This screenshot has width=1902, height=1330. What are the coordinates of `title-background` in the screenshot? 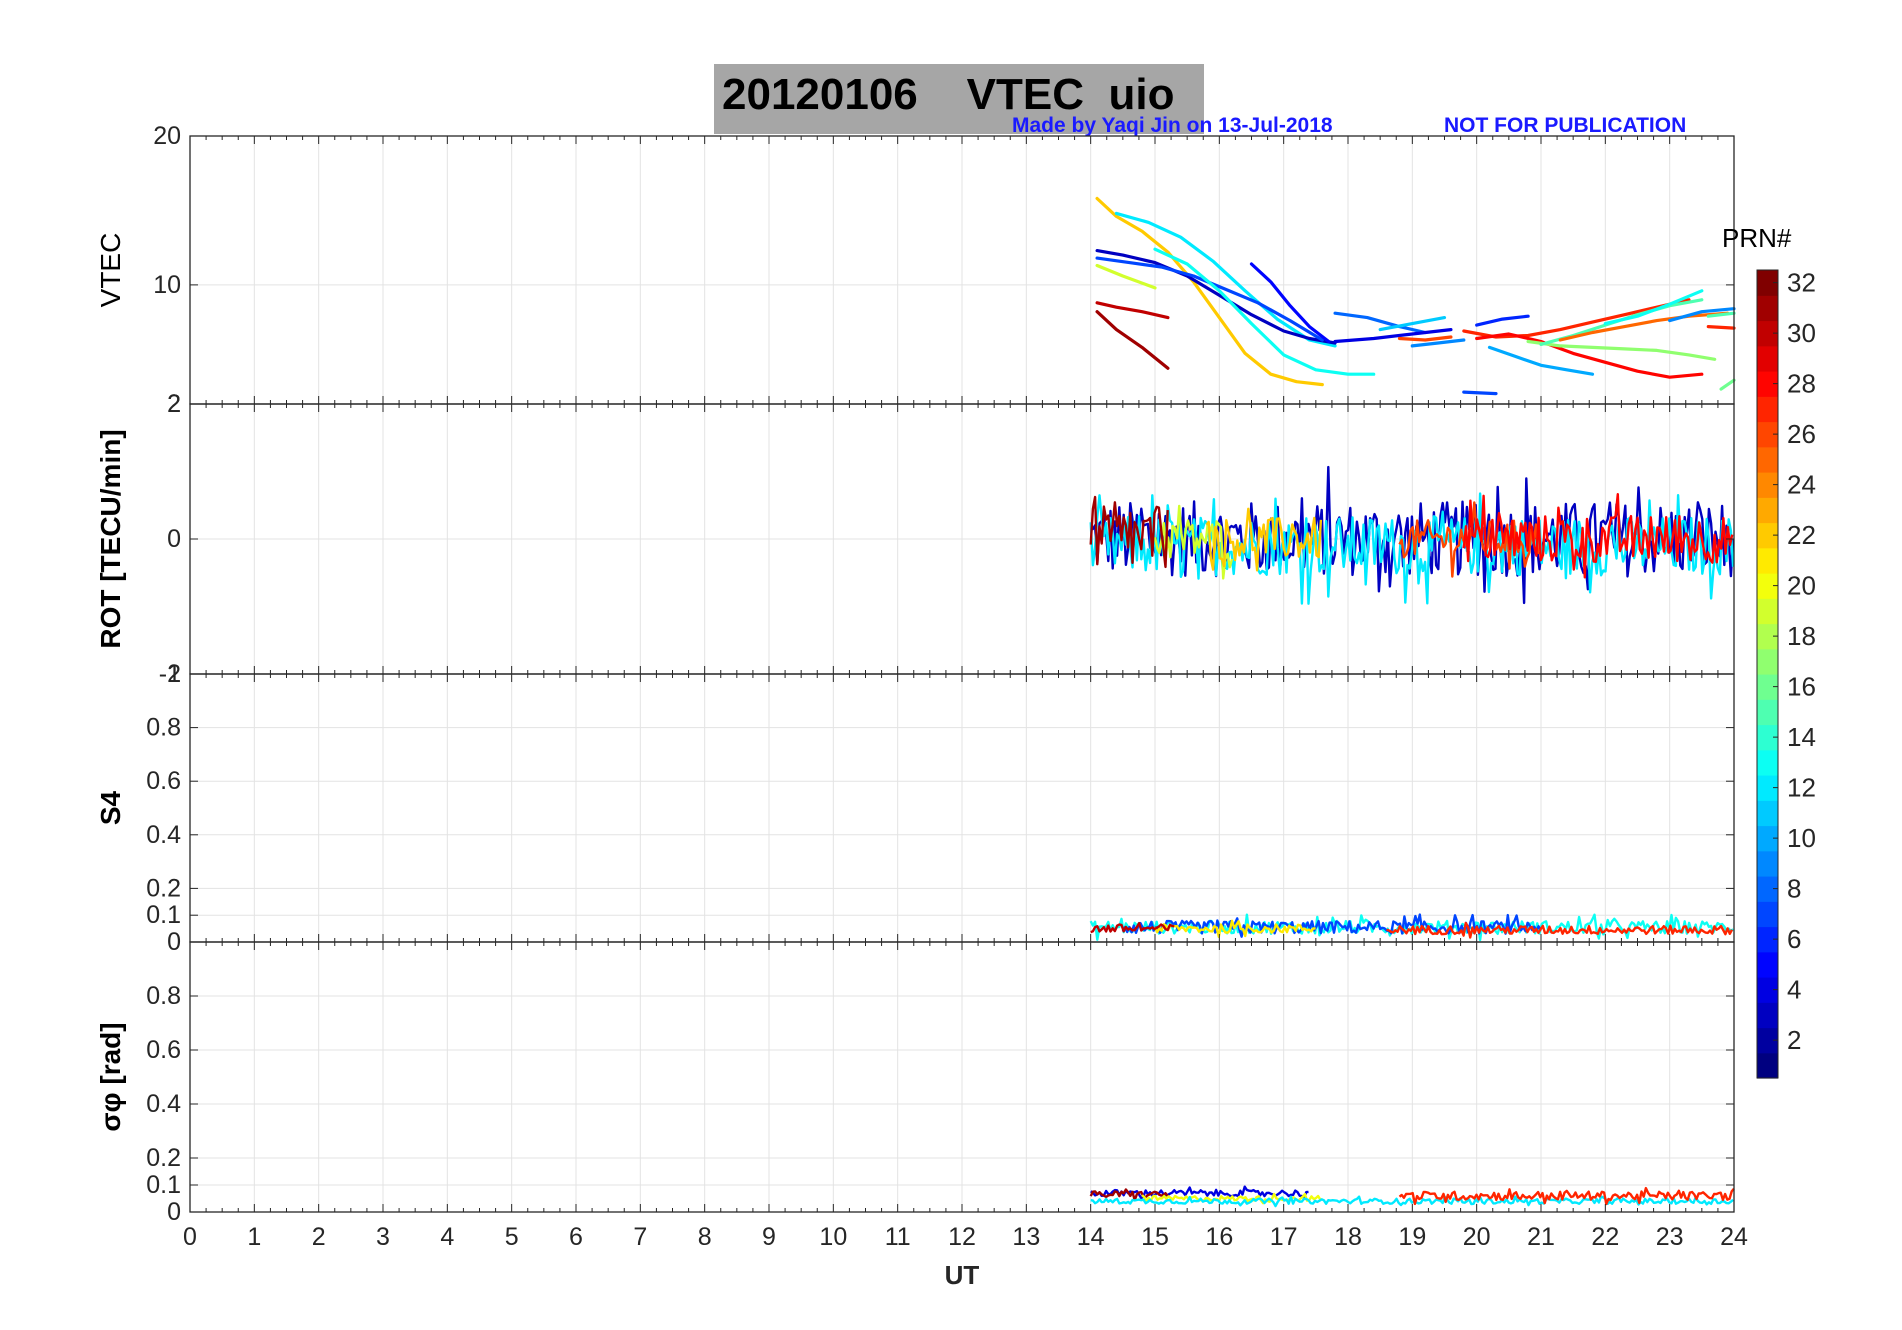 It's located at (959, 99).